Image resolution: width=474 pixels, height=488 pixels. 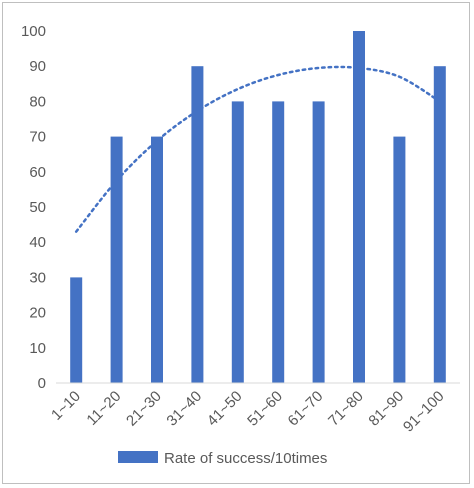 I want to click on y-tick-label: 70, so click(x=37, y=137).